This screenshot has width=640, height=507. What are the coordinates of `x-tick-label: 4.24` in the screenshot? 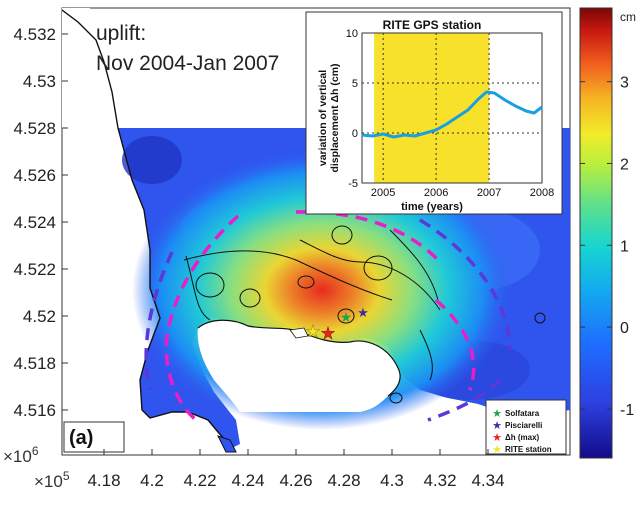 It's located at (247, 480).